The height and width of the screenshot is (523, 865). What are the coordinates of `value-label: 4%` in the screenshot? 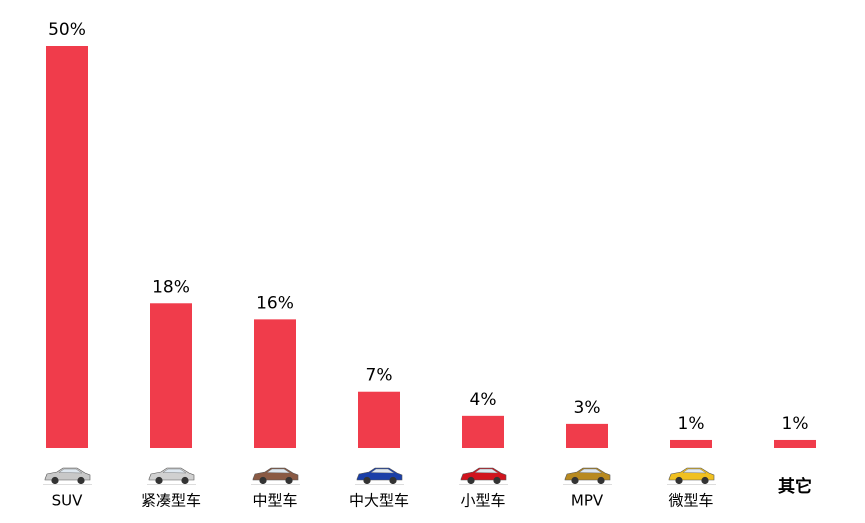 It's located at (483, 400).